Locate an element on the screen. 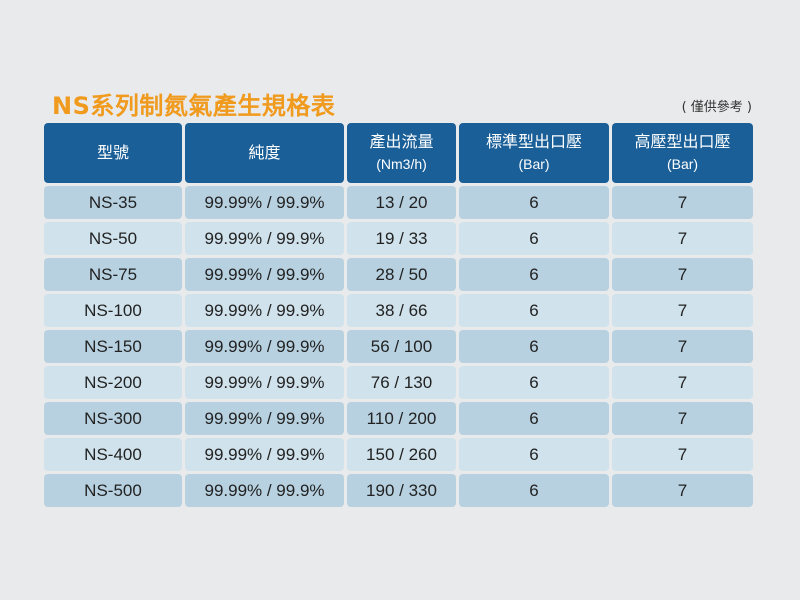 The image size is (800, 600). model-cell: NS-400 is located at coordinates (113, 454).